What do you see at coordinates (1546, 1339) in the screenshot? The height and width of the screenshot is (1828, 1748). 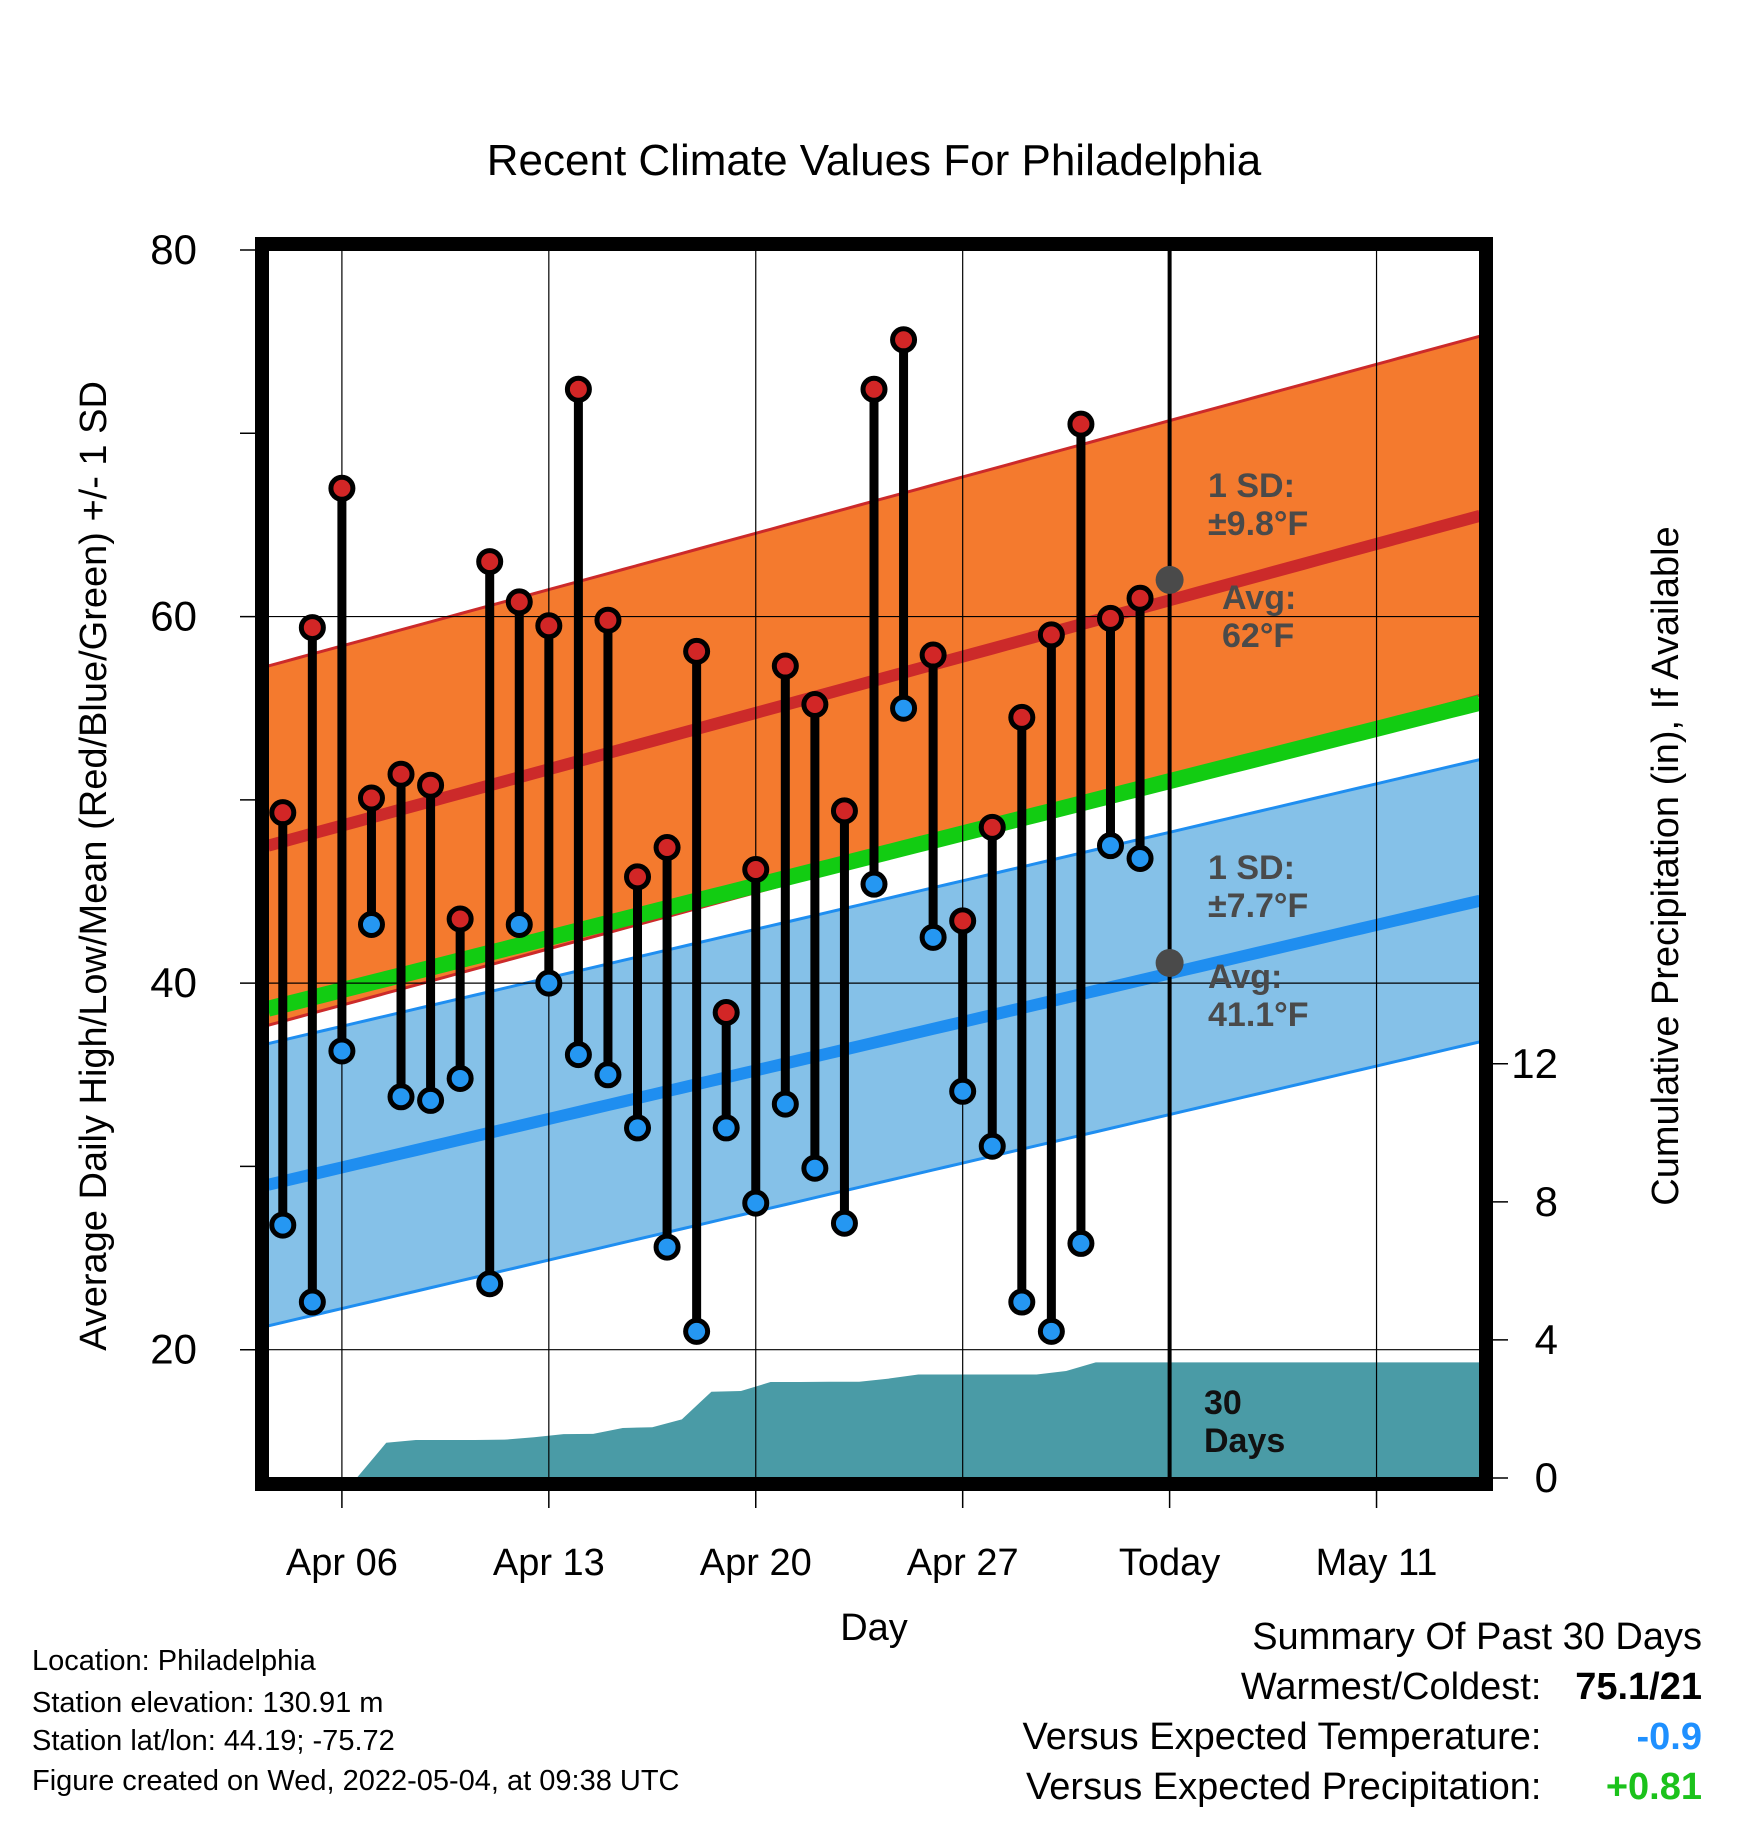 I see `y2-tick-label: 4` at bounding box center [1546, 1339].